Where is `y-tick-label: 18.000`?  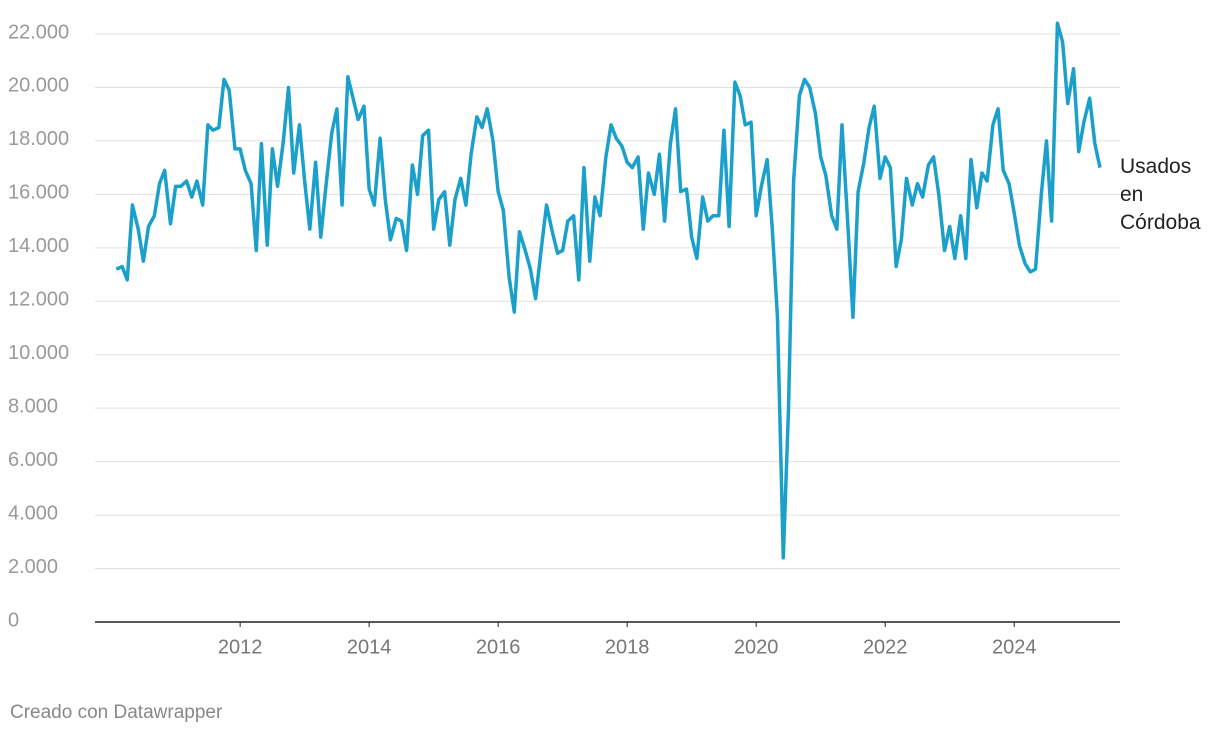
y-tick-label: 18.000 is located at coordinates (38, 139).